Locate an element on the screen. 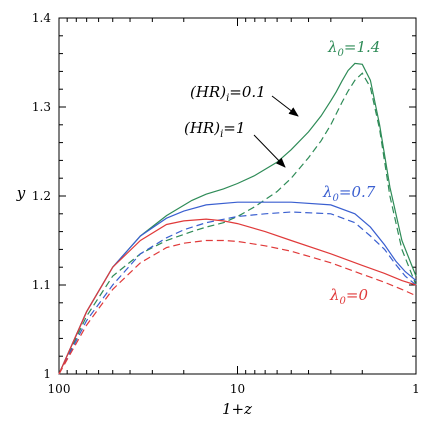 The width and height of the screenshot is (436, 432). y-axis-title: y is located at coordinates (21, 193).